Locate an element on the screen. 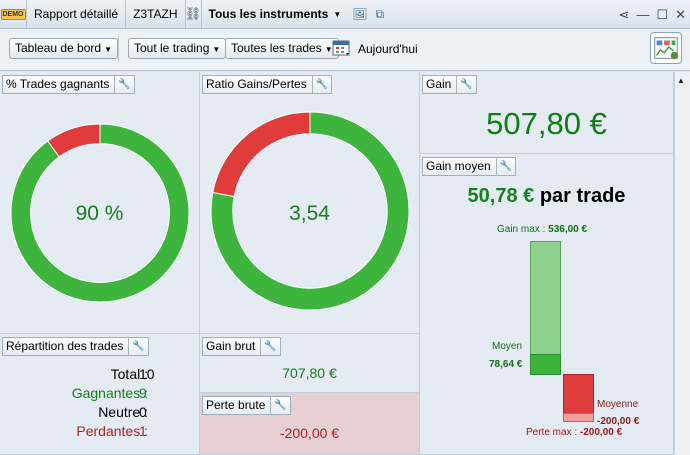 This screenshot has width=690, height=455. maximize-icon: ☐ is located at coordinates (662, 14).